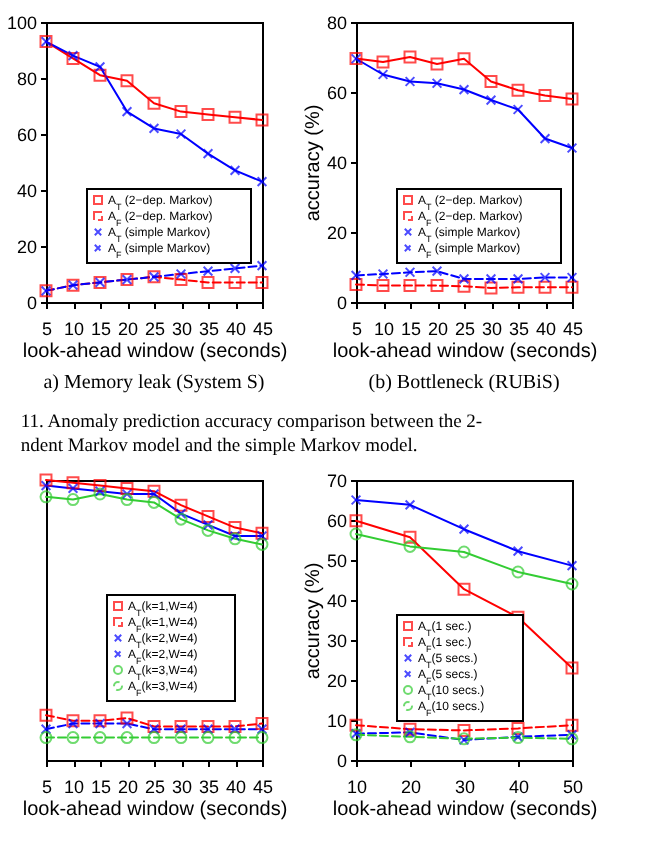  I want to click on y-tick-label: 80, so click(26, 79).